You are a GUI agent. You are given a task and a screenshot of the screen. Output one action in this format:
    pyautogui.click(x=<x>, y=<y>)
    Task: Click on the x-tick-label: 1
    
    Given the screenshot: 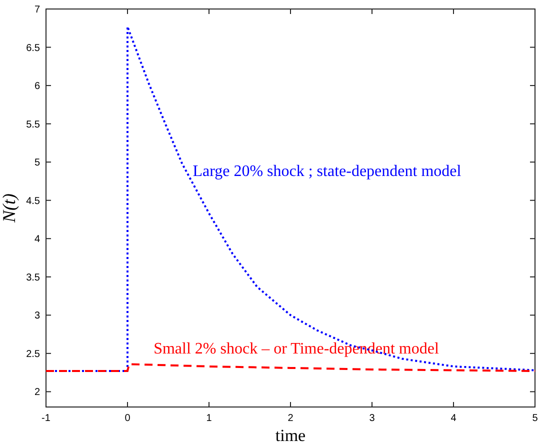 What is the action you would take?
    pyautogui.click(x=209, y=418)
    